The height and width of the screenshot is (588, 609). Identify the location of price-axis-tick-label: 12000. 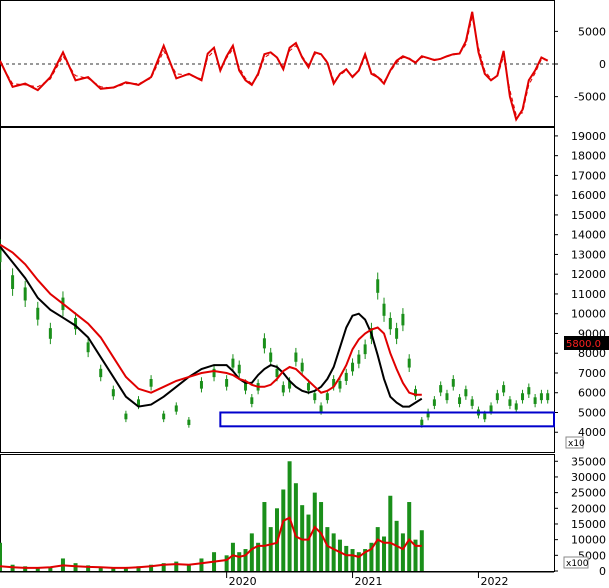
(588, 274).